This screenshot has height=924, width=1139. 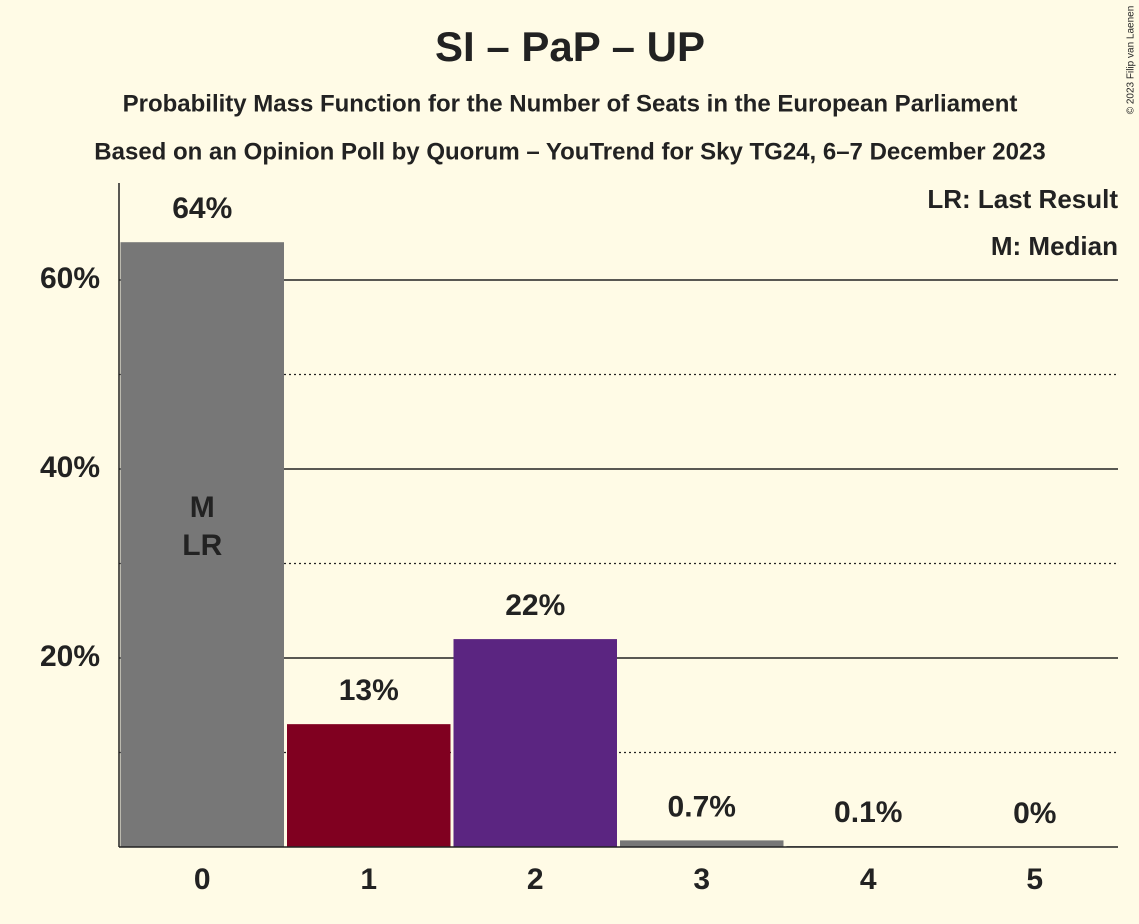 What do you see at coordinates (70, 656) in the screenshot?
I see `y-tick-label: 20%` at bounding box center [70, 656].